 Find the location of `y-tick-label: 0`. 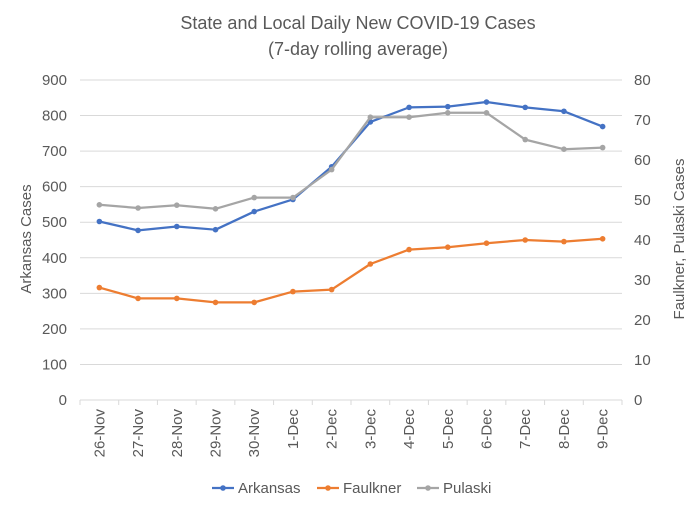

y-tick-label: 0 is located at coordinates (63, 400).